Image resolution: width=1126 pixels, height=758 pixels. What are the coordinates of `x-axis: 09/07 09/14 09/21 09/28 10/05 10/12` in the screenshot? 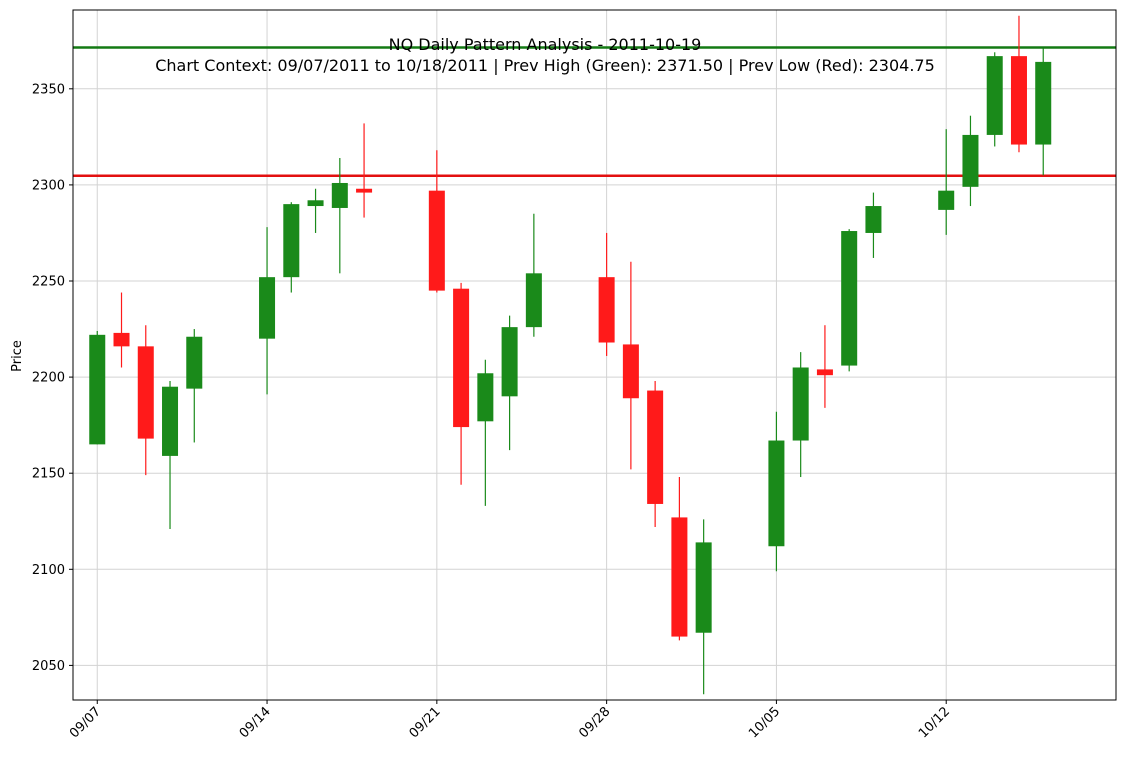 It's located at (510, 720).